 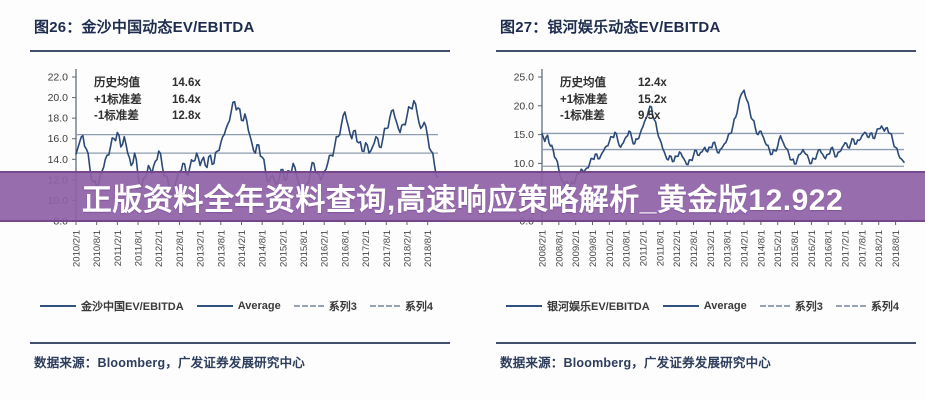 What do you see at coordinates (524, 164) in the screenshot?
I see `svg-text: 10.0` at bounding box center [524, 164].